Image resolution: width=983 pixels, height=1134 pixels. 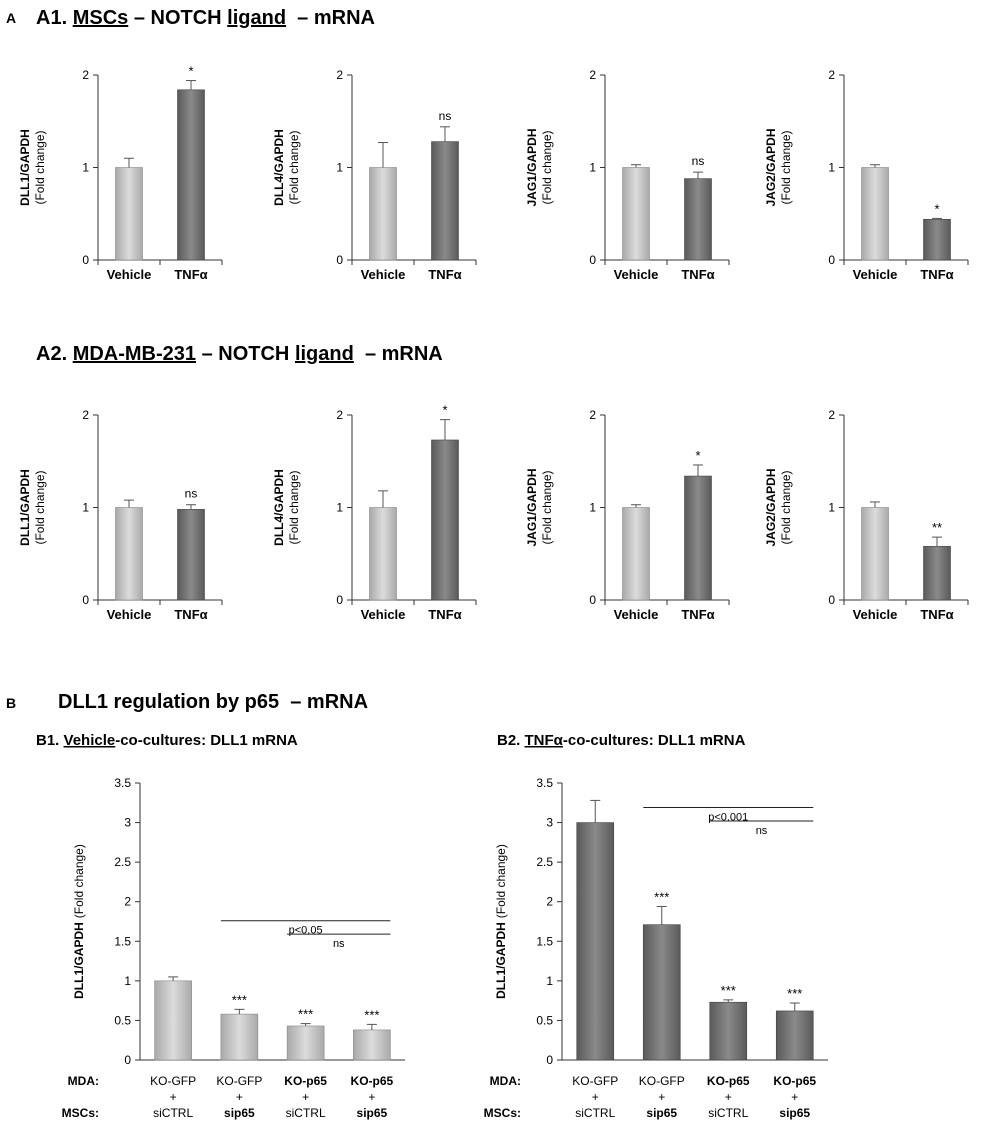 I want to click on chart-a2-dll1: 0 1 2 DLL1/GAPDH(Fold change) Vehicle ns TNFα, so click(x=120, y=515).